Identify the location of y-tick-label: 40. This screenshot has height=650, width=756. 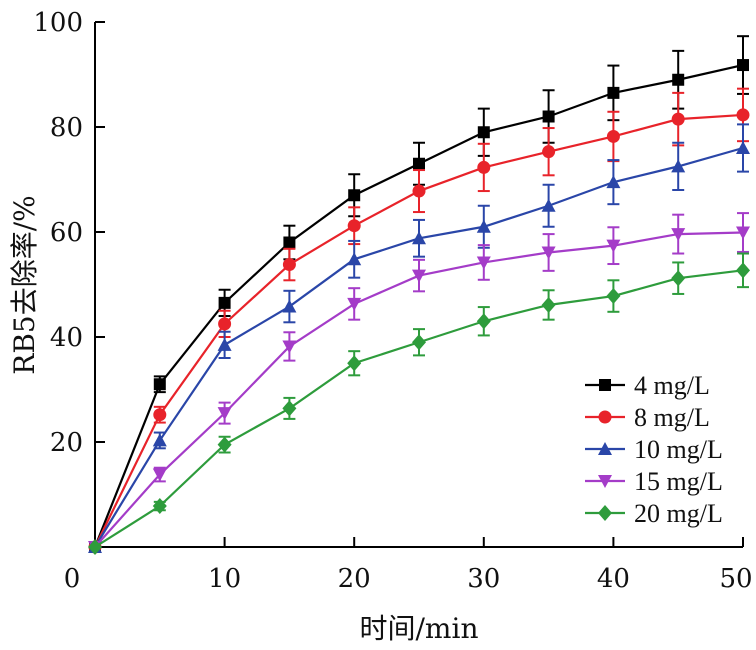
(66, 338).